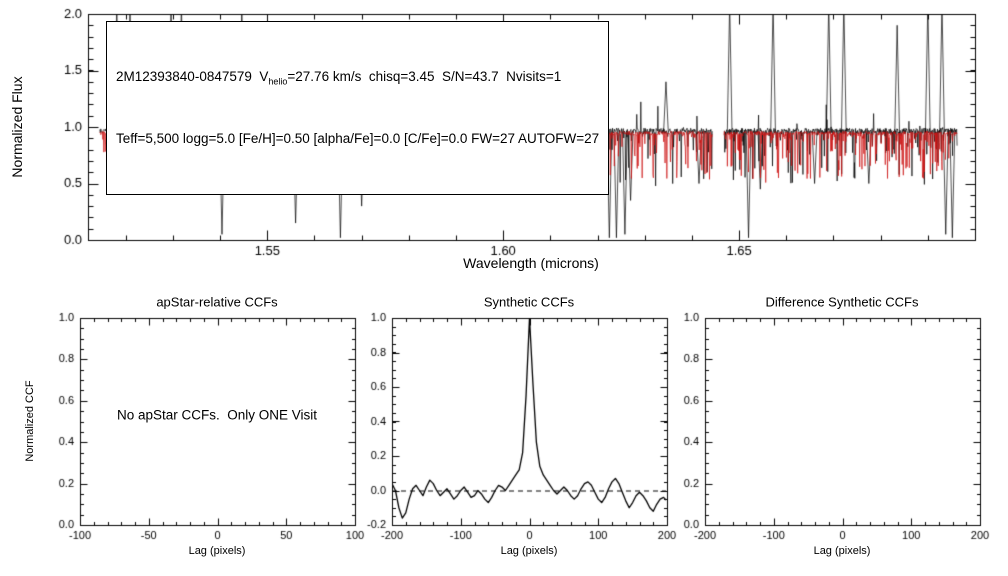  What do you see at coordinates (842, 302) in the screenshot?
I see `difference-ccf-panel-title: Difference Synthetic CCFs` at bounding box center [842, 302].